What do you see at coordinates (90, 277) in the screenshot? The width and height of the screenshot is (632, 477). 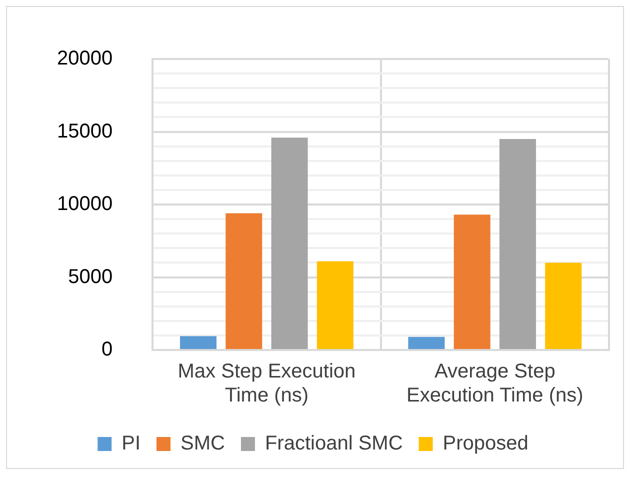 I see `y-tick-label: 5000` at bounding box center [90, 277].